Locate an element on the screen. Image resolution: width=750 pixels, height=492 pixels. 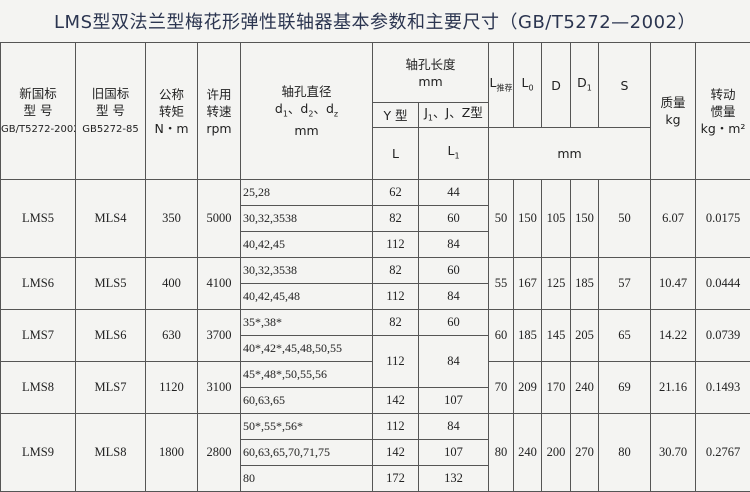
cell-old: MLS8 is located at coordinates (110, 452).